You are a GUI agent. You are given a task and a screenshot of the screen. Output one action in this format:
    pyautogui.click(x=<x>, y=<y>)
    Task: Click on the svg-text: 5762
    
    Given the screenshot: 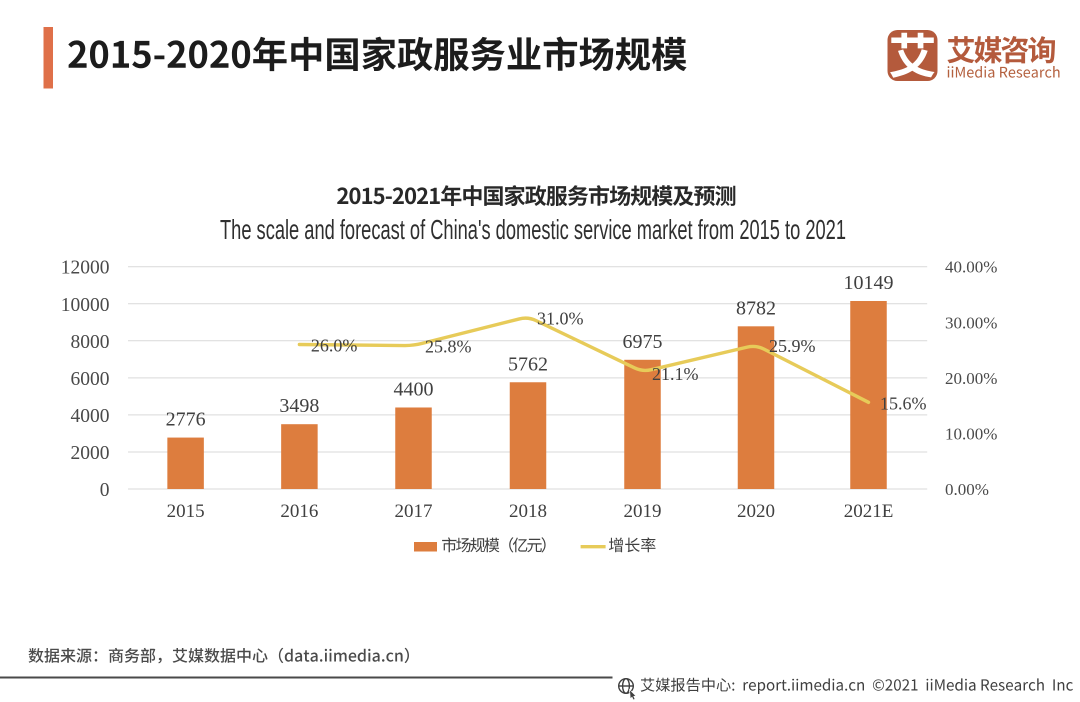 What is the action you would take?
    pyautogui.click(x=528, y=364)
    